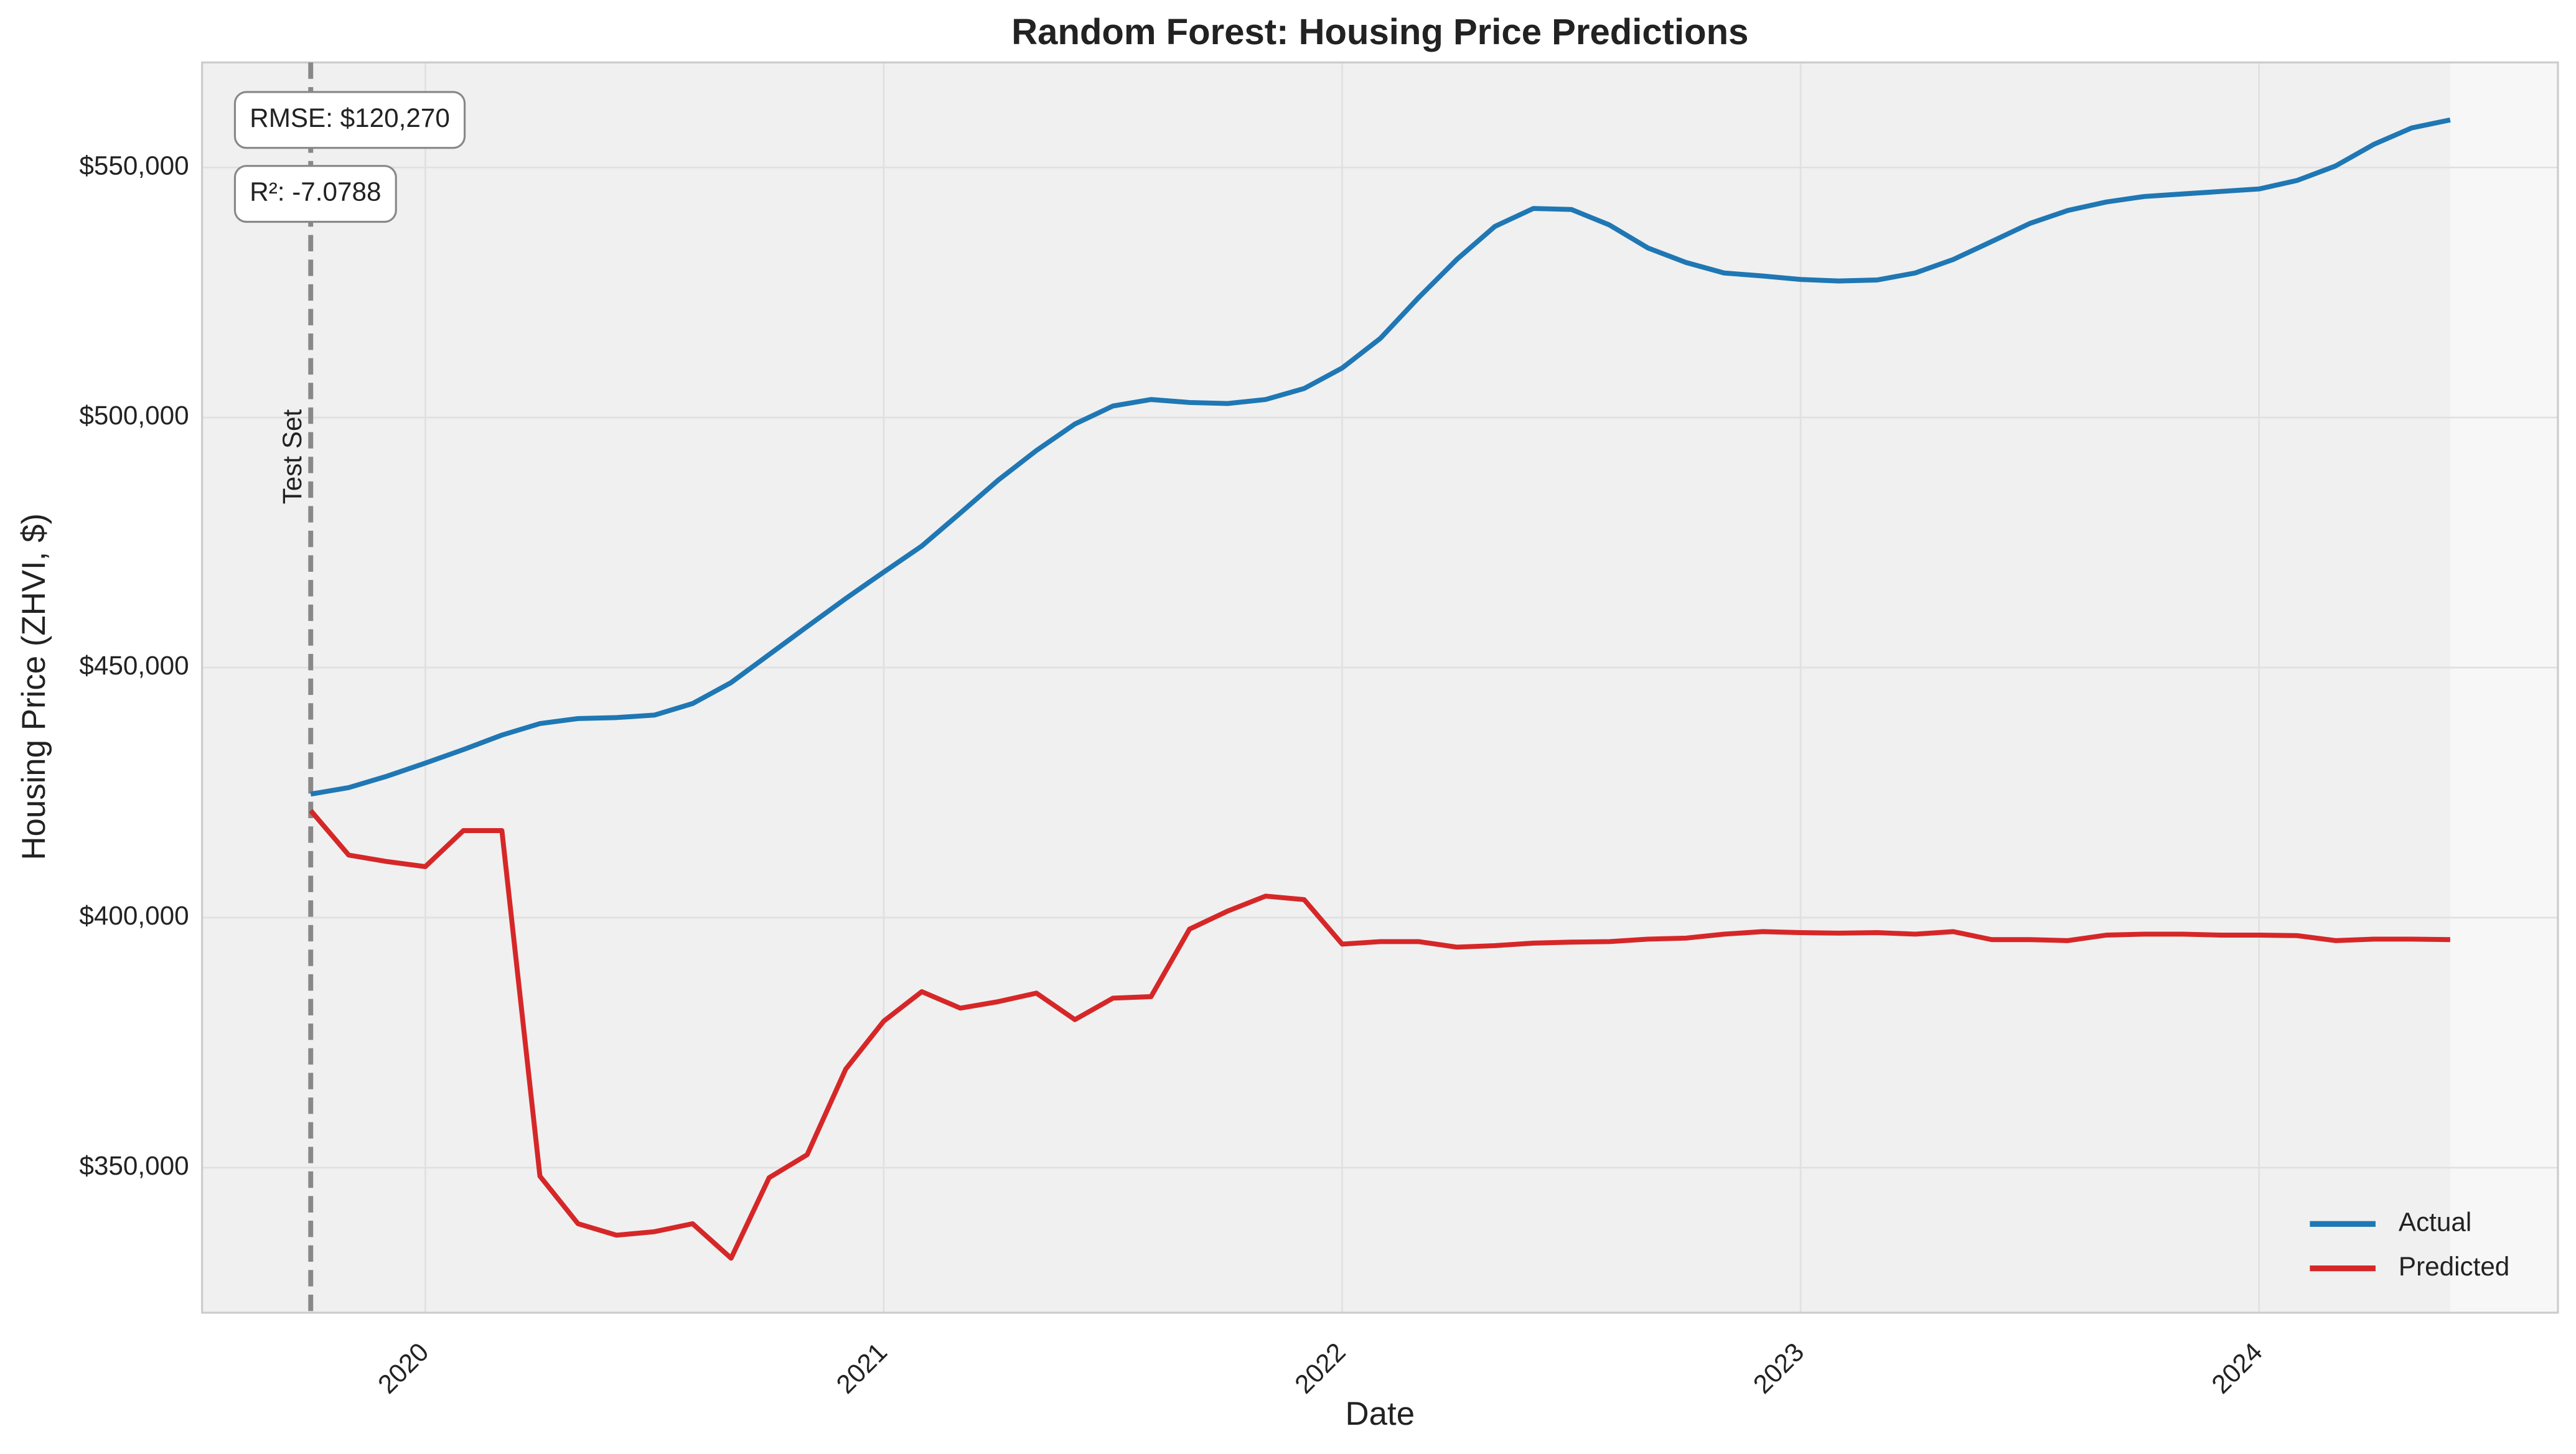 The image size is (2576, 1454). Describe the element at coordinates (134, 415) in the screenshot. I see `y-tick-label: $500,000` at that location.